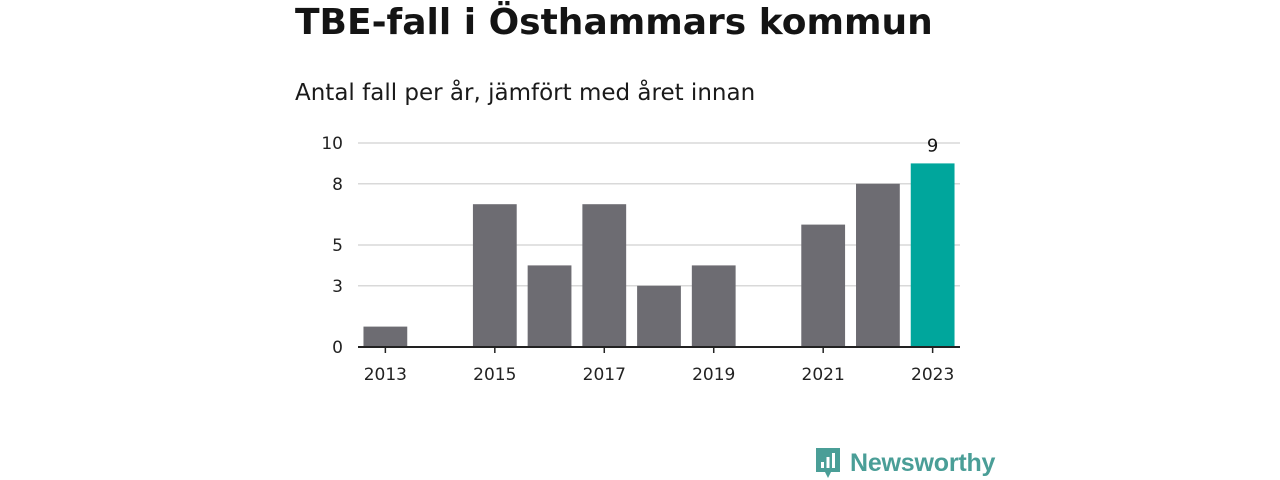  I want to click on bar-2013, so click(385, 336).